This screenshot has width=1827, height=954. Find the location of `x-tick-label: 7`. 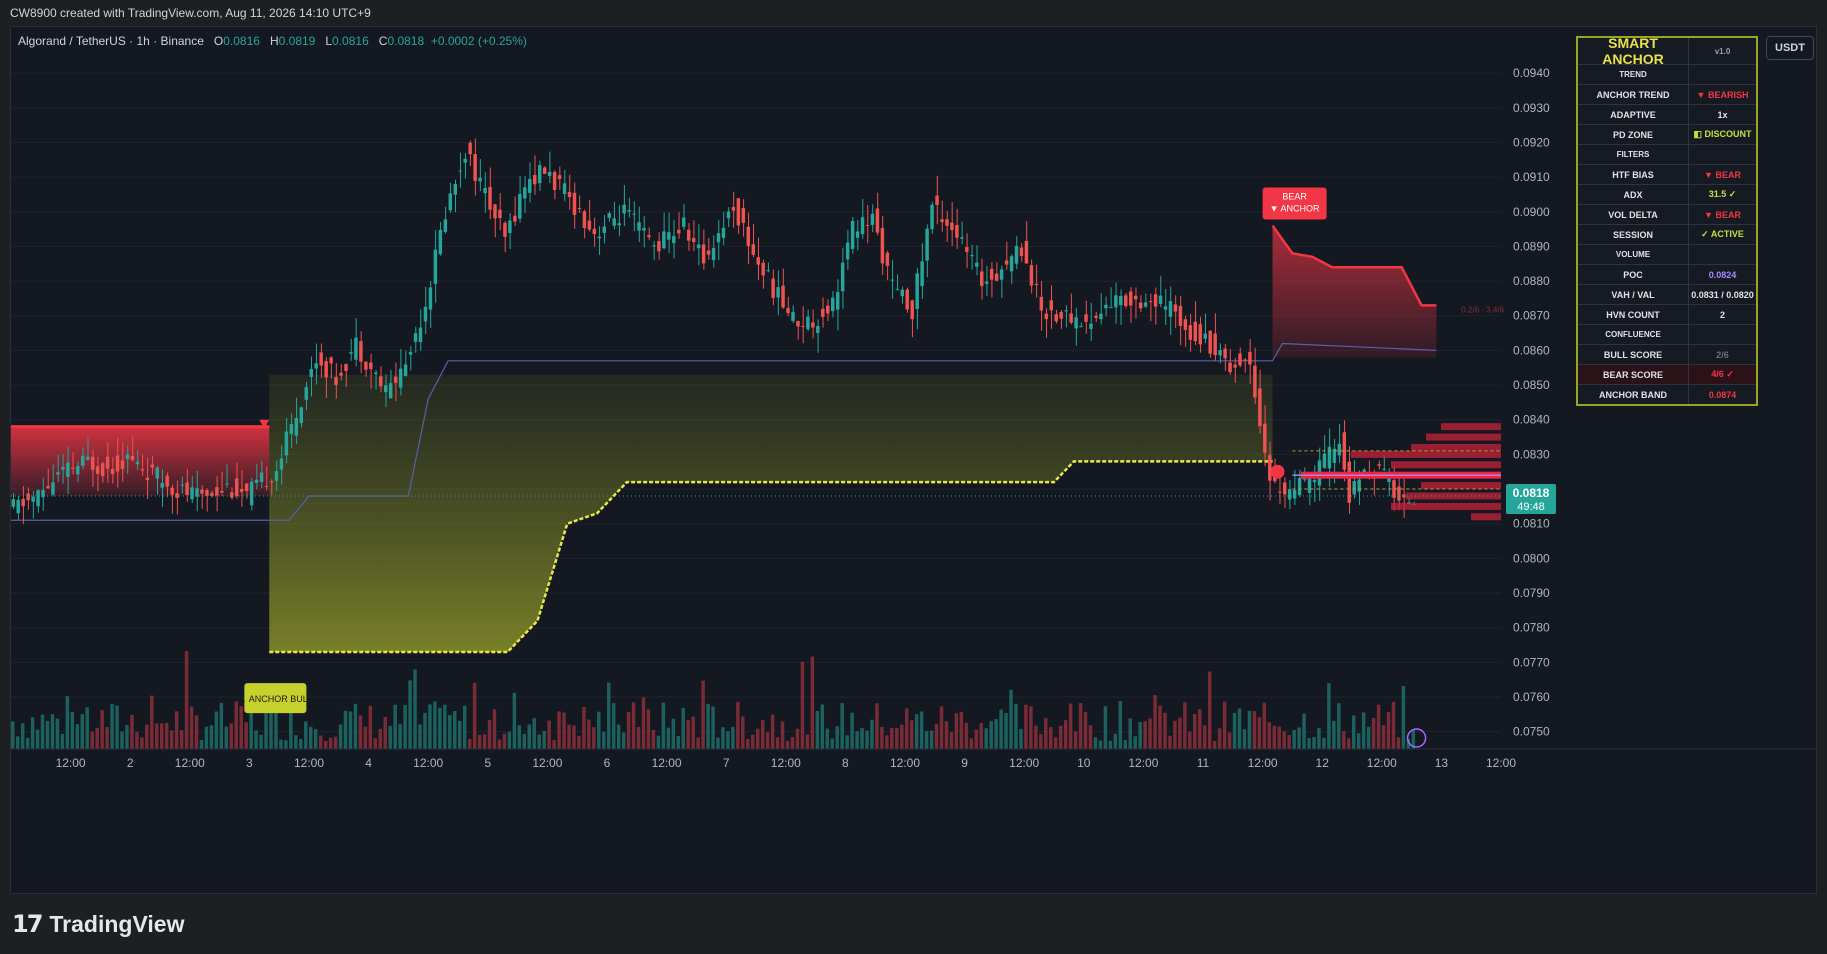

x-tick-label: 7 is located at coordinates (726, 763).